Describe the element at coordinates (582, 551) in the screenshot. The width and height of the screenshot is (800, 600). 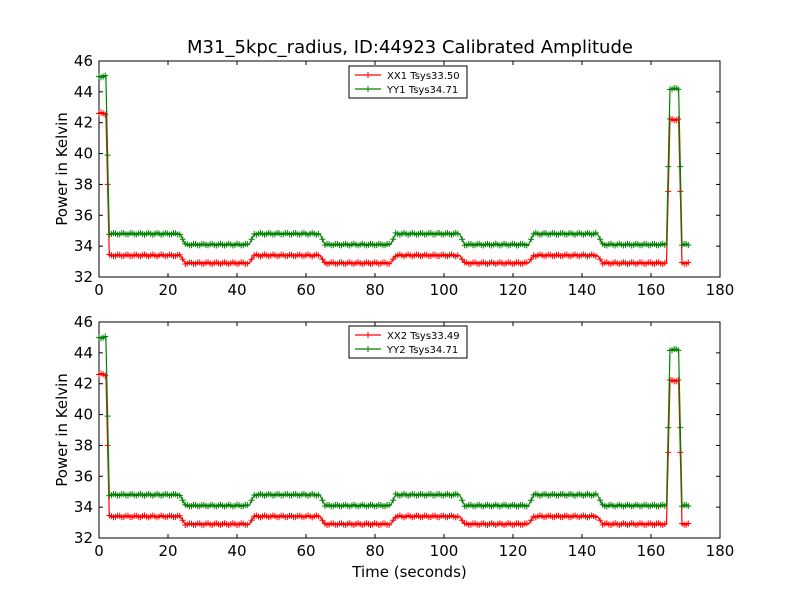
I see `x-tick-label: 140` at that location.